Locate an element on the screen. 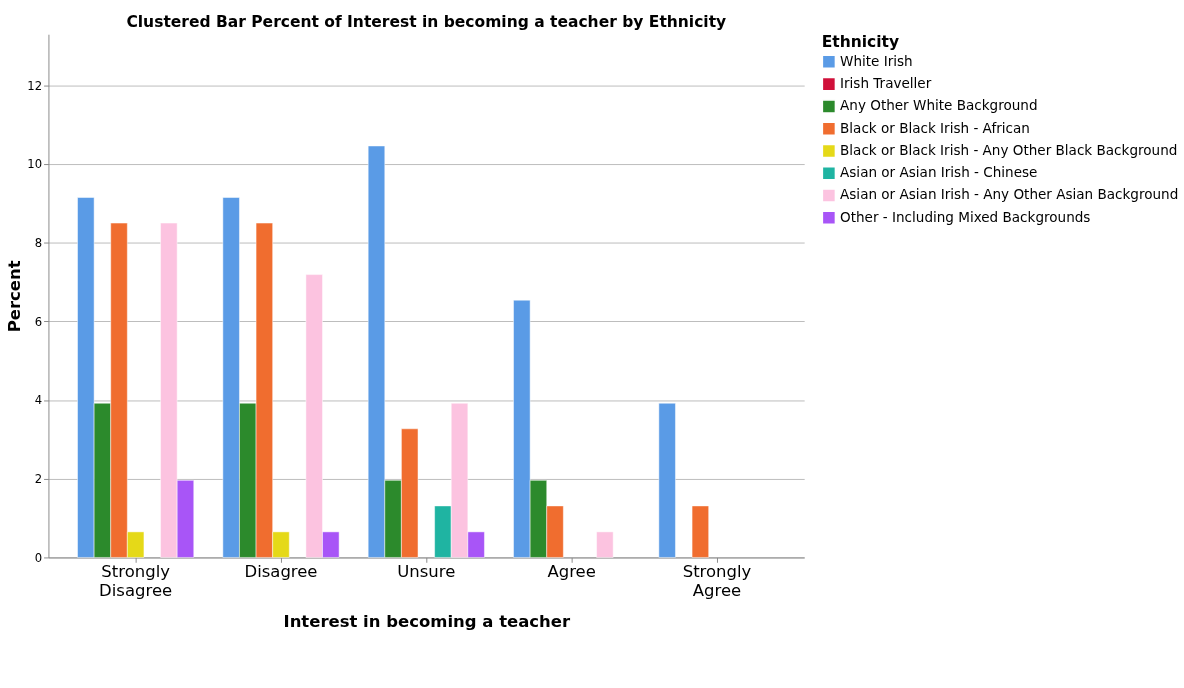  x-tick-label: Disagree is located at coordinates (281, 572).